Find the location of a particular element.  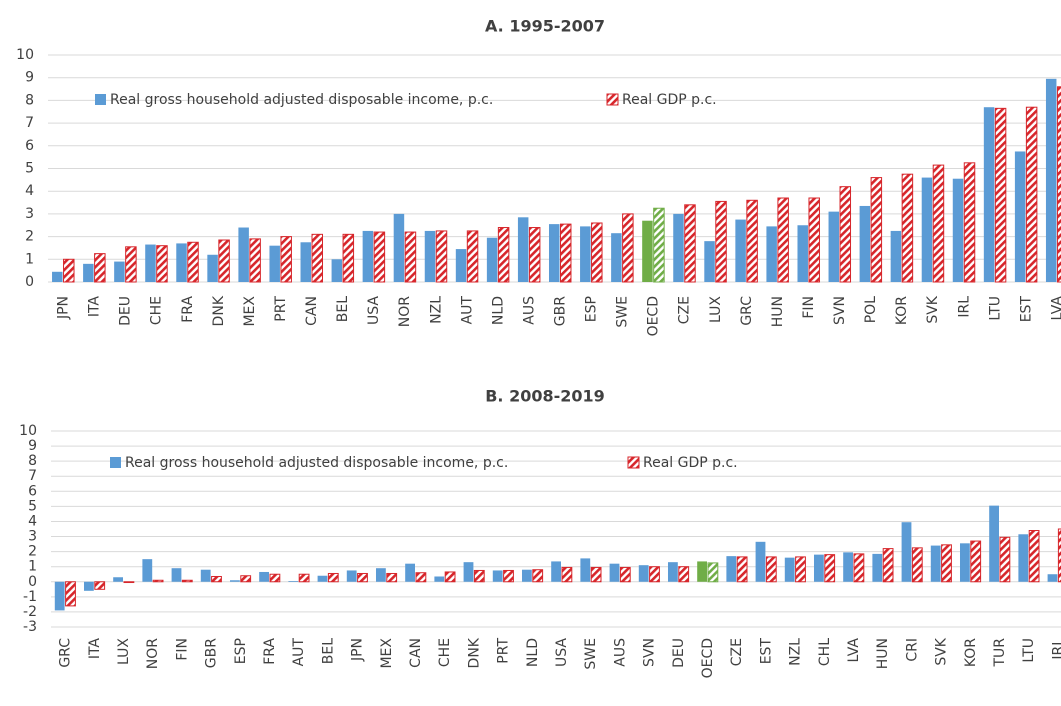

x-tick-label: SVN is located at coordinates (650, 652).